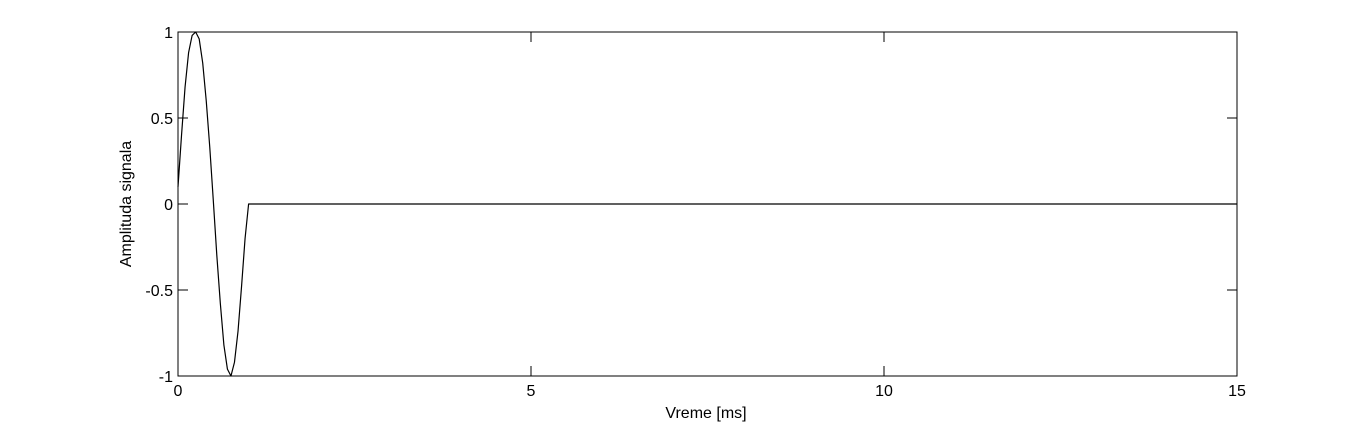  Describe the element at coordinates (168, 33) in the screenshot. I see `y-tick-label: 1` at that location.